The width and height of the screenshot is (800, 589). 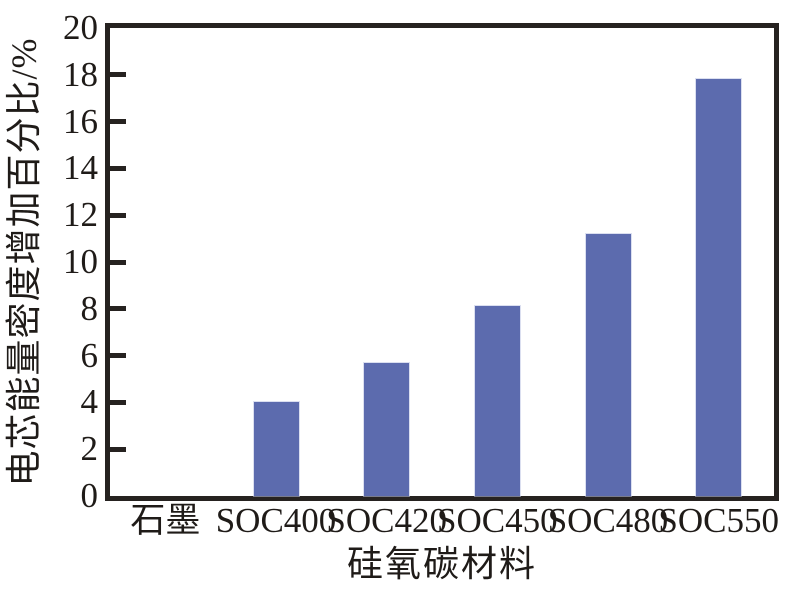 What do you see at coordinates (386, 520) in the screenshot?
I see `x-category-label-SOC420: SOC420` at bounding box center [386, 520].